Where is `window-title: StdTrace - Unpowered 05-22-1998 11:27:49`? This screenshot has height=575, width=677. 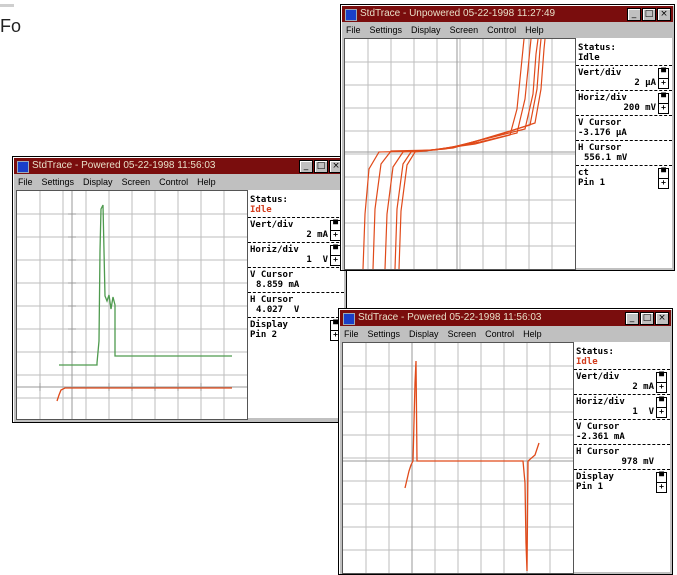
window-title: StdTrace - Unpowered 05-22-1998 11:27:49 is located at coordinates (458, 13).